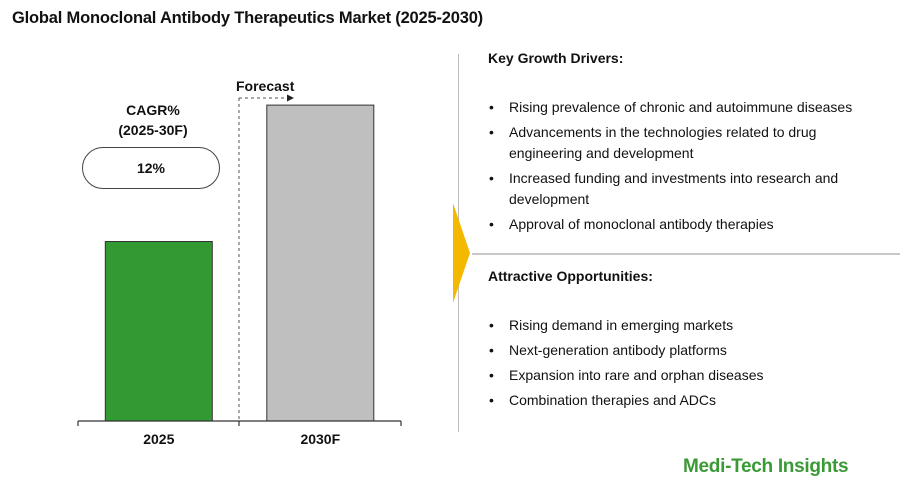 The width and height of the screenshot is (913, 493). I want to click on forecast-label: Forecast, so click(265, 86).